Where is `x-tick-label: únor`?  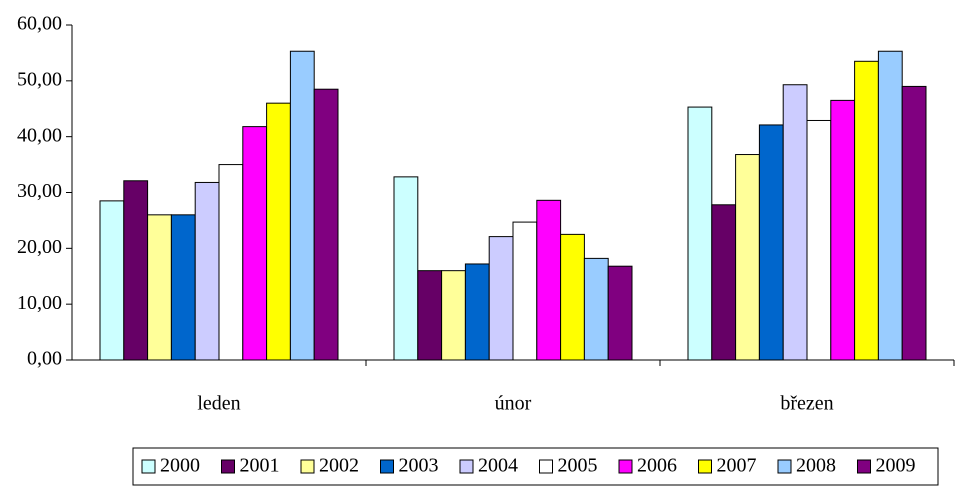
x-tick-label: únor is located at coordinates (513, 404).